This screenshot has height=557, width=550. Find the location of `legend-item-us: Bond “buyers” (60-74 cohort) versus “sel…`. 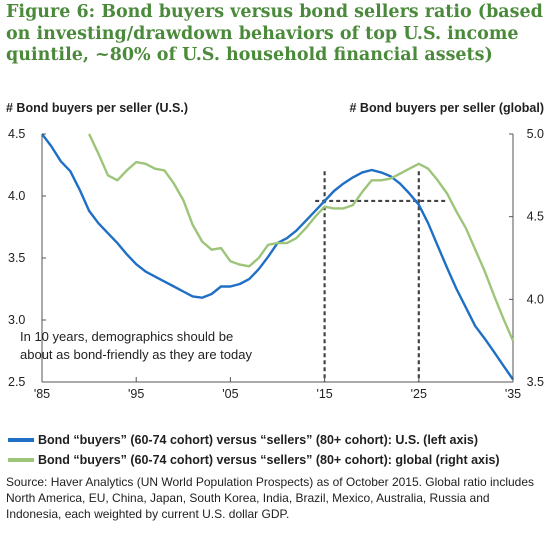

legend-item-us: Bond “buyers” (60-74 cohort) versus “sel… is located at coordinates (254, 440).